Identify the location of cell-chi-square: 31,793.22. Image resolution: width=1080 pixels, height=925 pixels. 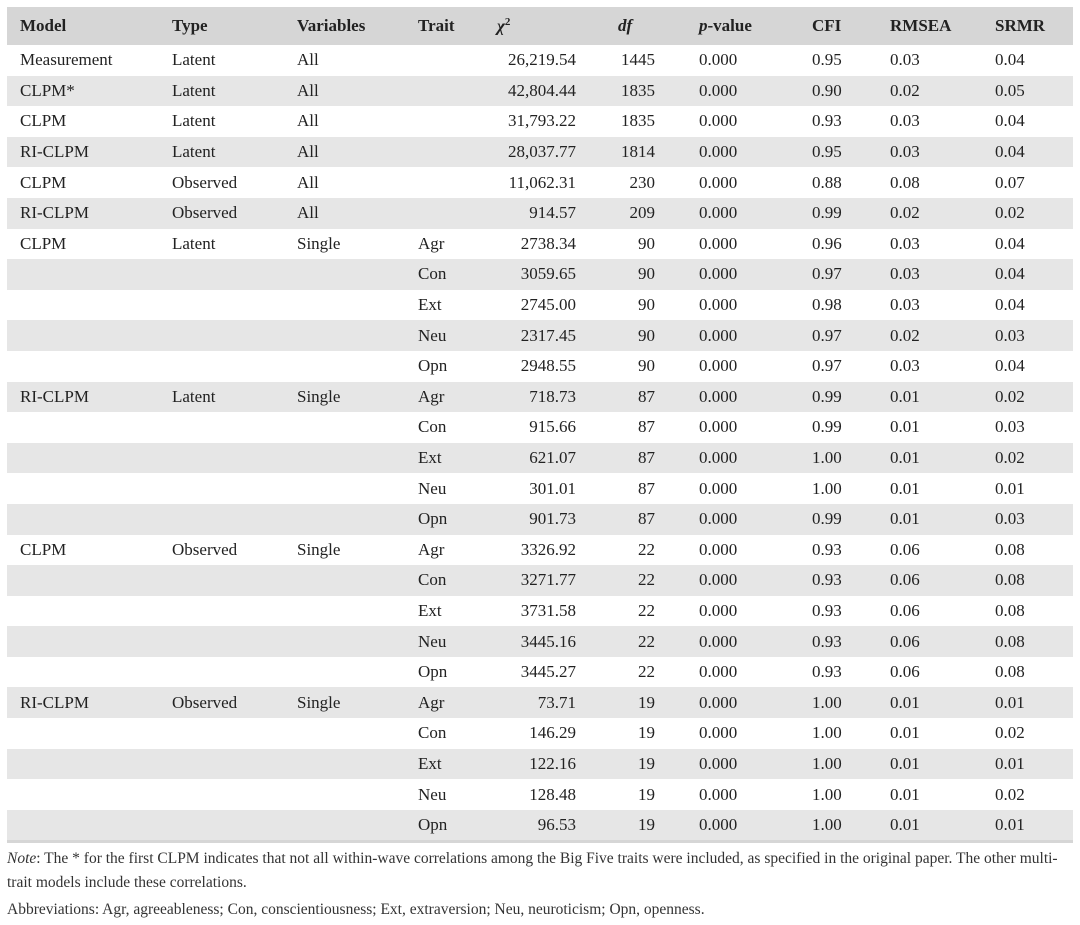
(542, 121).